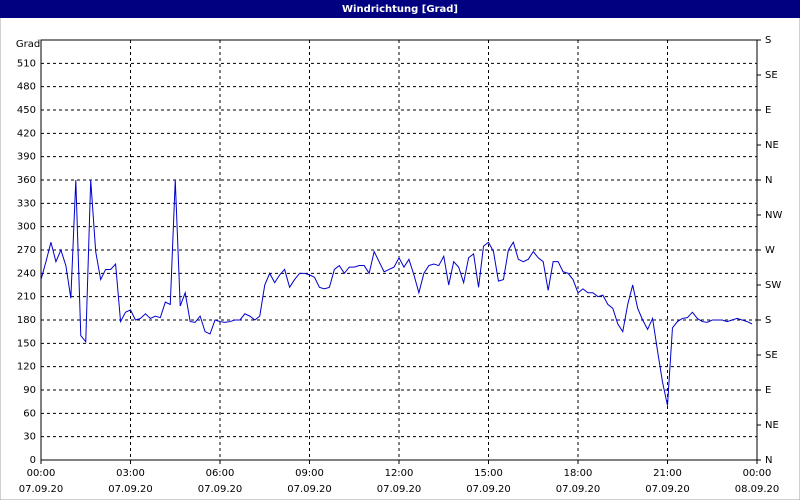 Image resolution: width=800 pixels, height=500 pixels. I want to click on title-bar, so click(400, 9).